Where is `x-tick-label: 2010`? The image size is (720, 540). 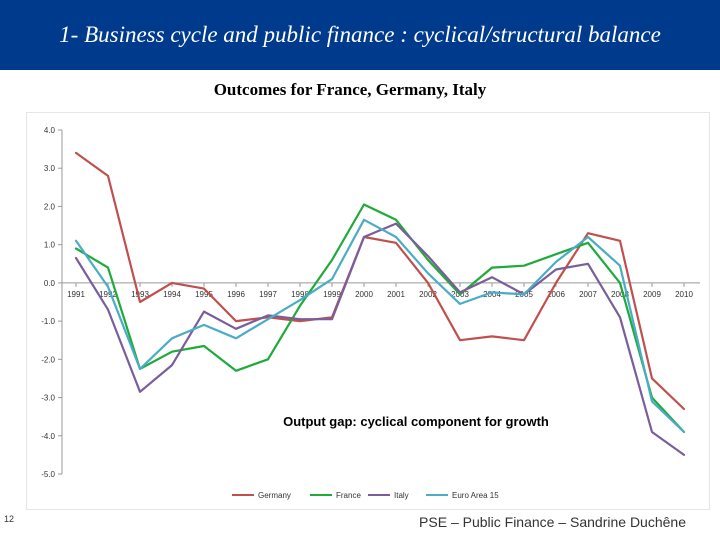
x-tick-label: 2010 is located at coordinates (684, 294).